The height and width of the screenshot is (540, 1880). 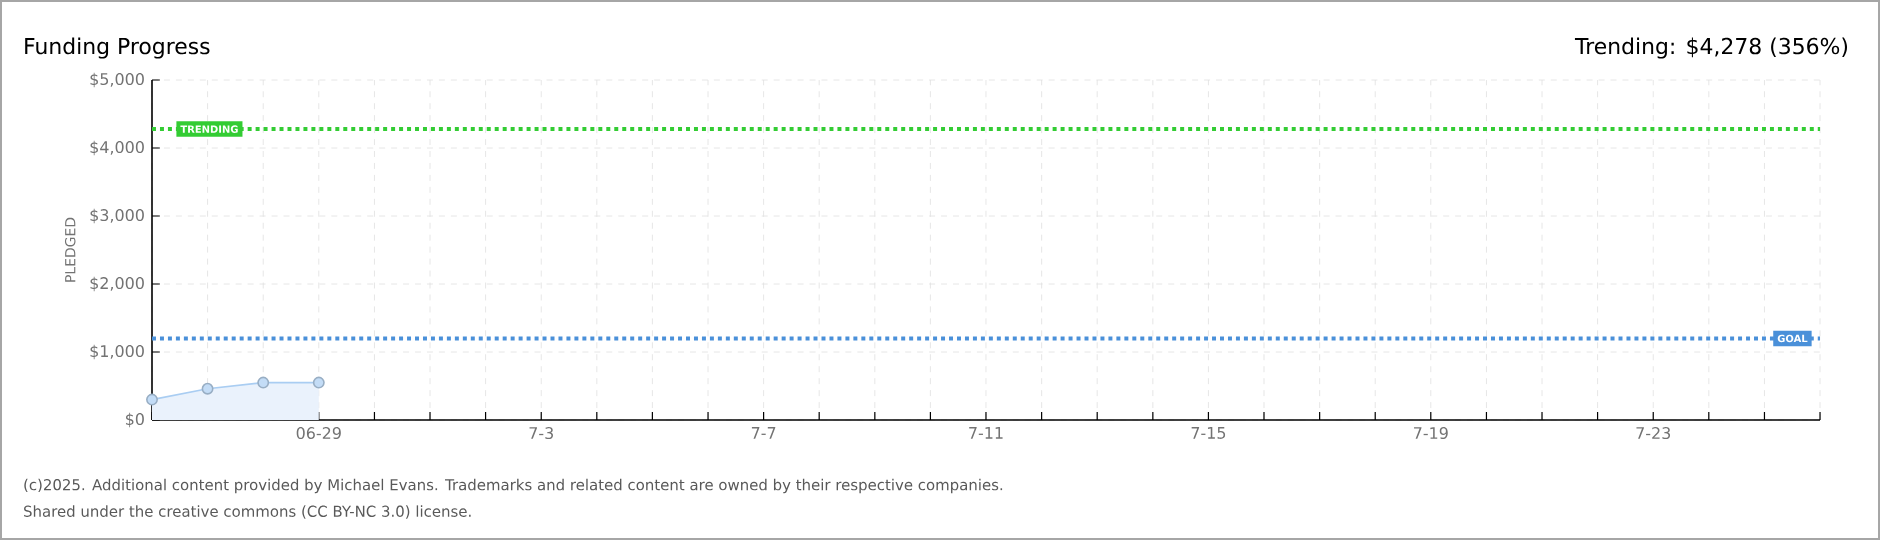 I want to click on text: Trending: $4,278 (356%), so click(x=1711, y=48).